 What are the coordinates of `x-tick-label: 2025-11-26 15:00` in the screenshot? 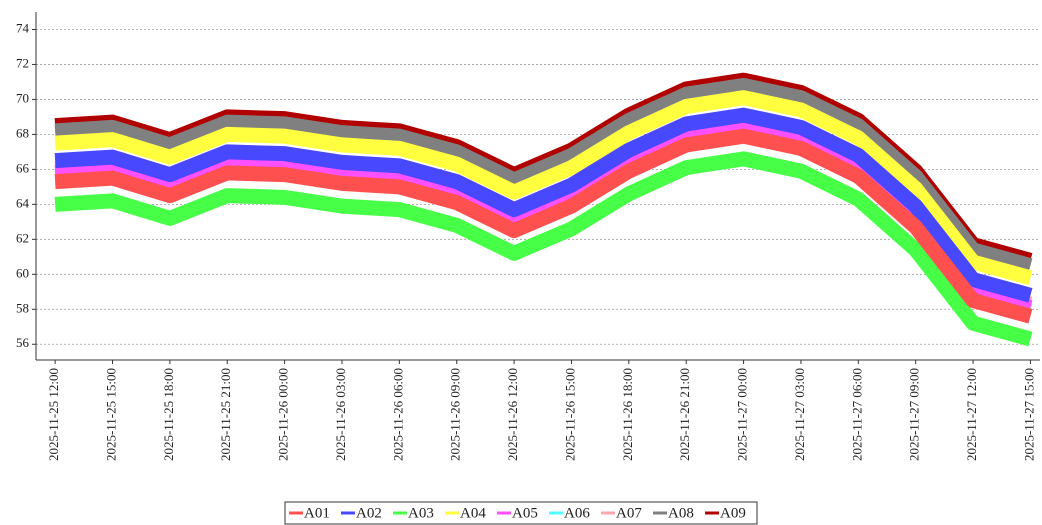 It's located at (569, 414).